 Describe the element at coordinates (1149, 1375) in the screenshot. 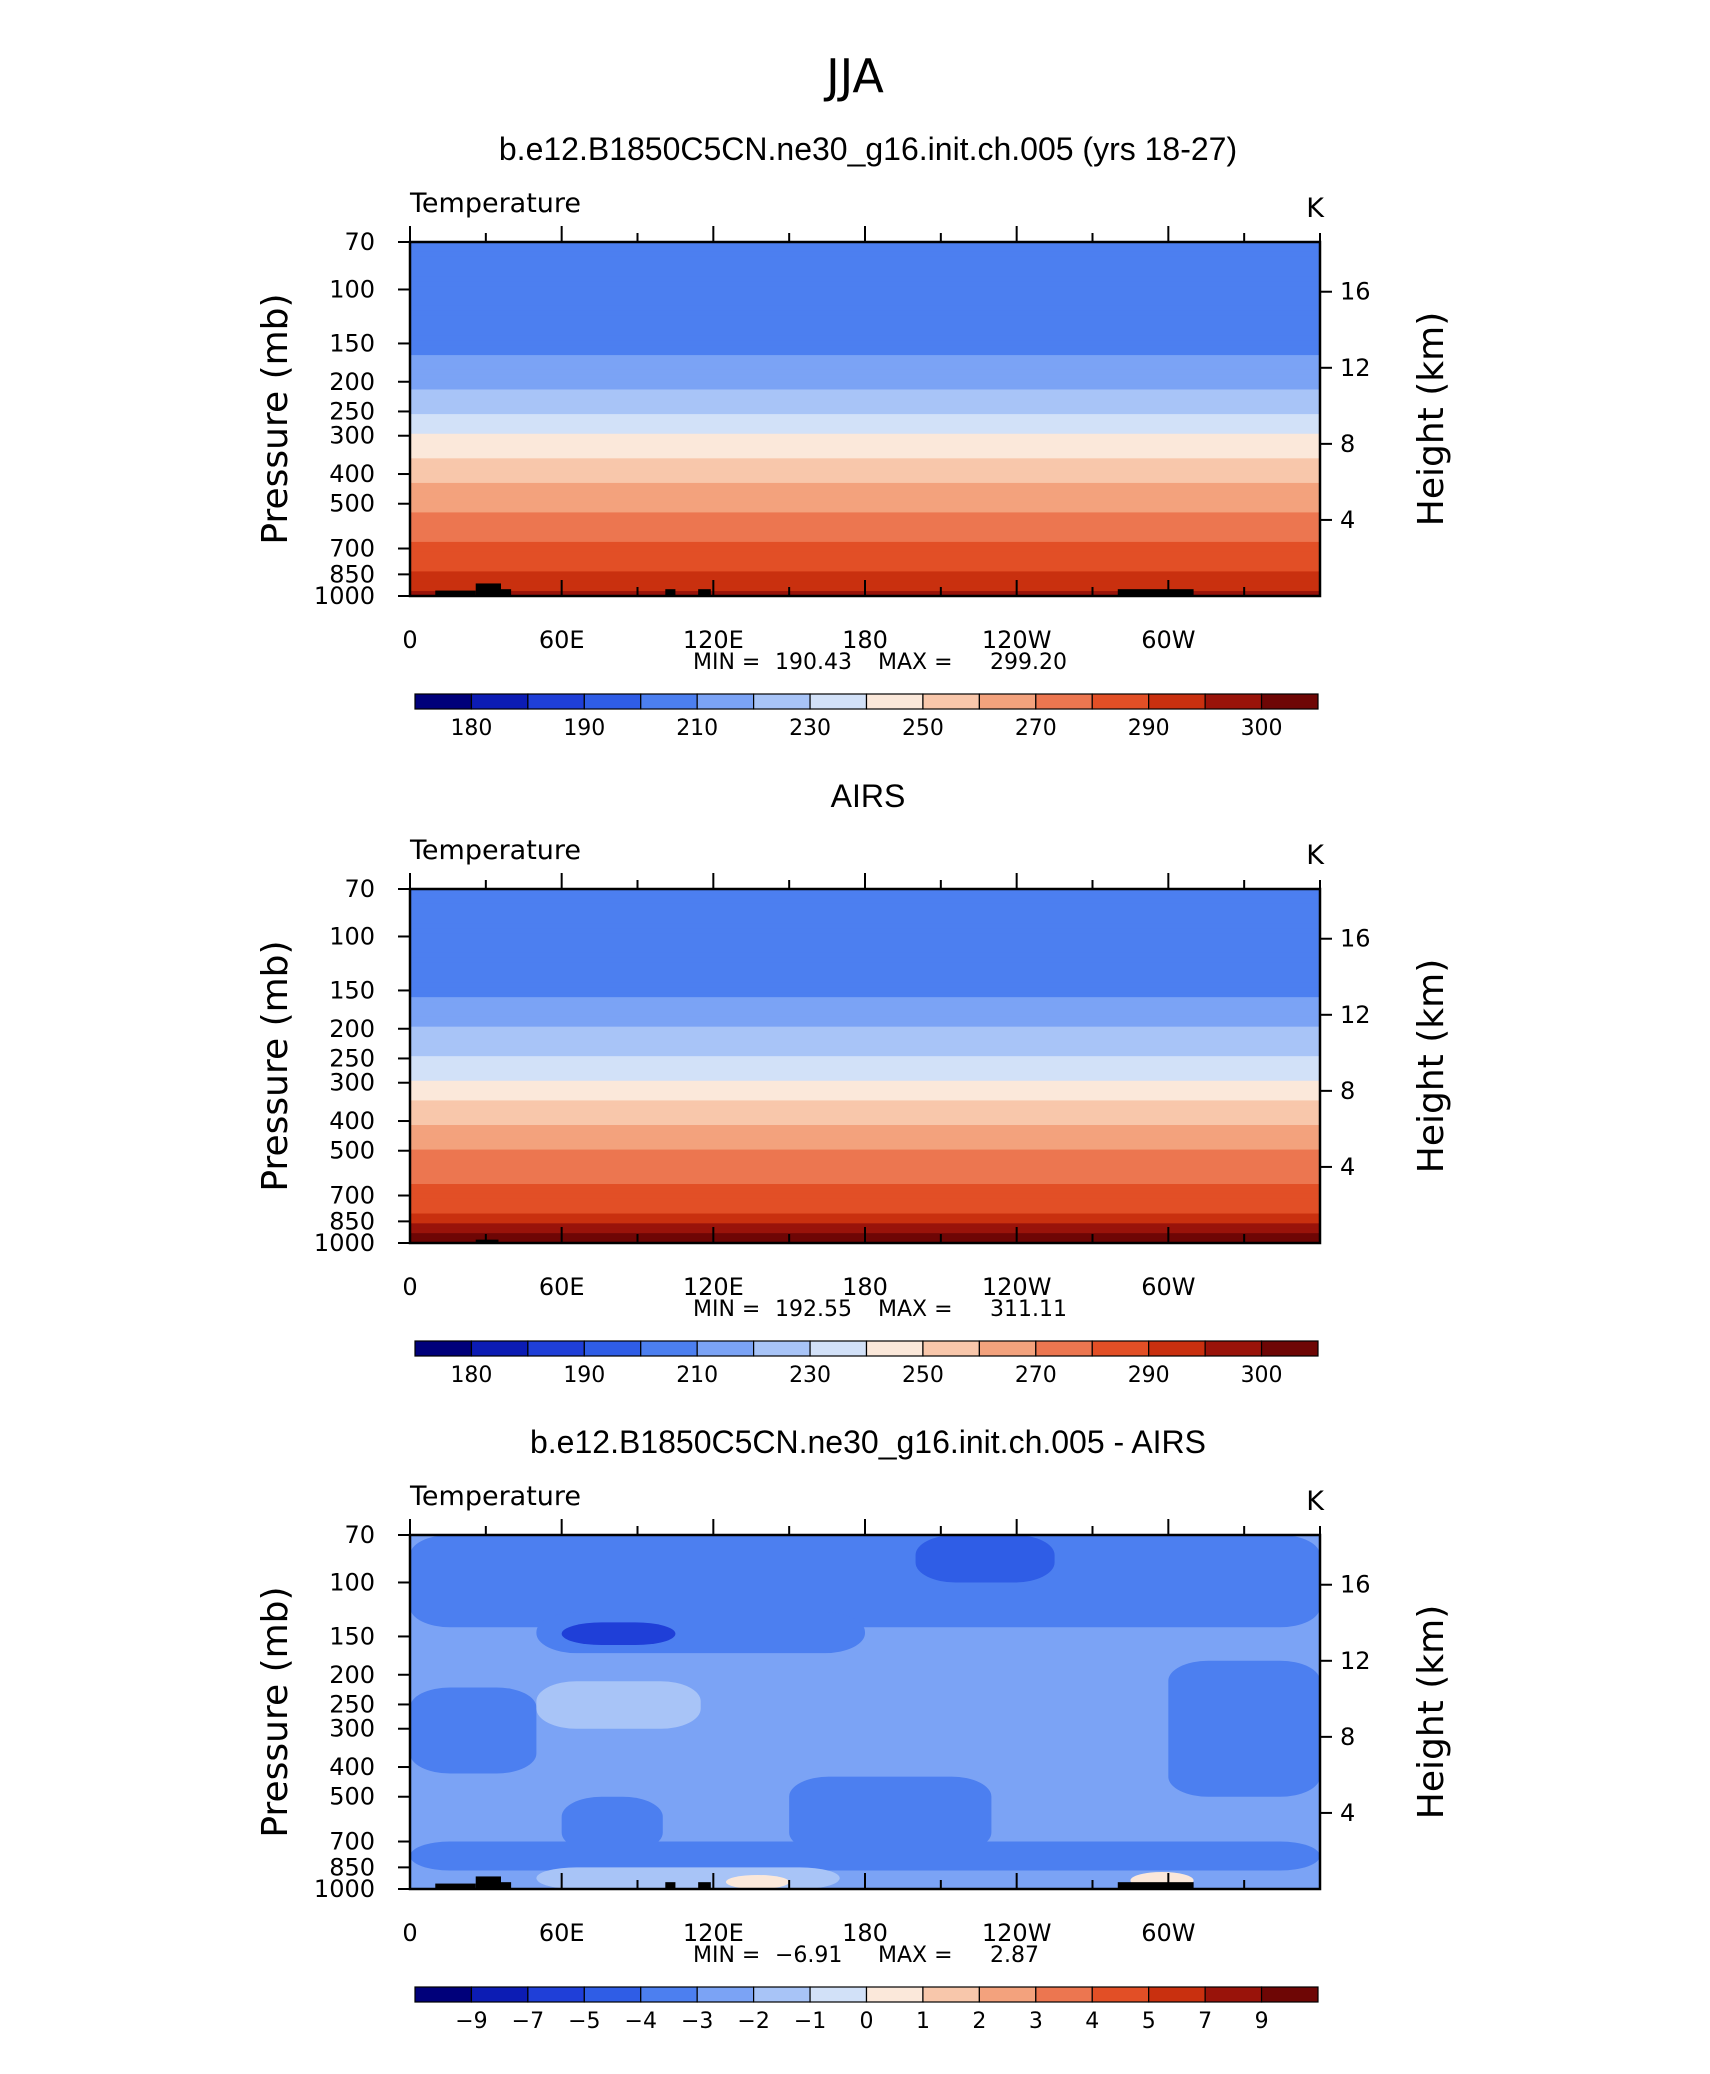

I see `colorbar-label: 290` at that location.